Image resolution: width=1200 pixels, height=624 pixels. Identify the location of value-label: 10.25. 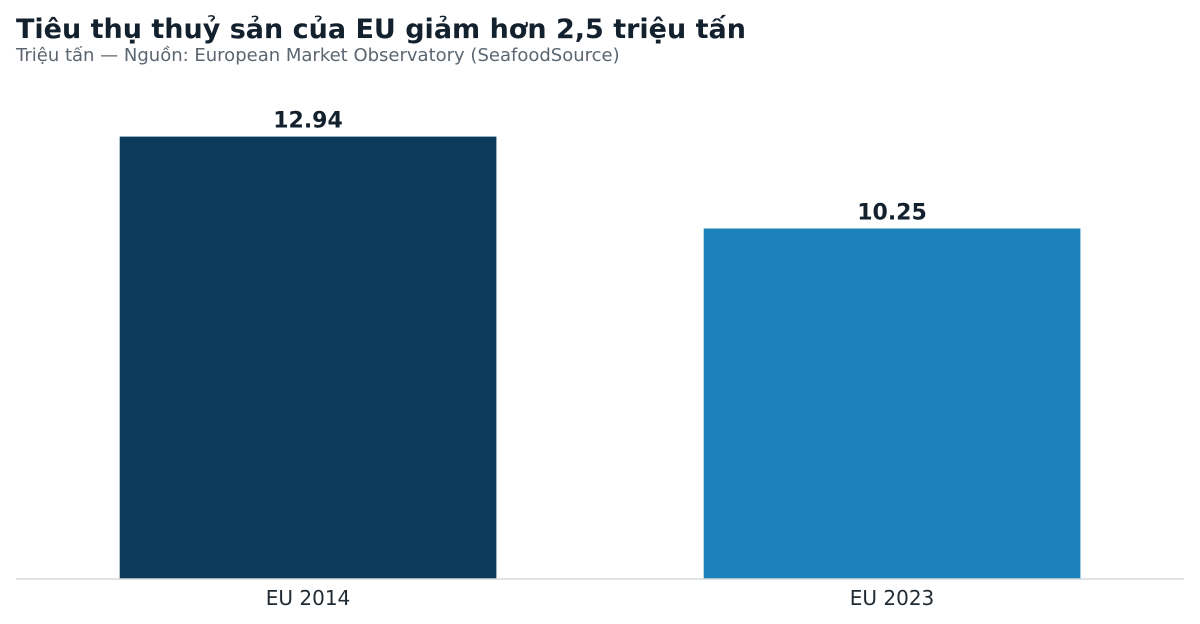
(892, 213).